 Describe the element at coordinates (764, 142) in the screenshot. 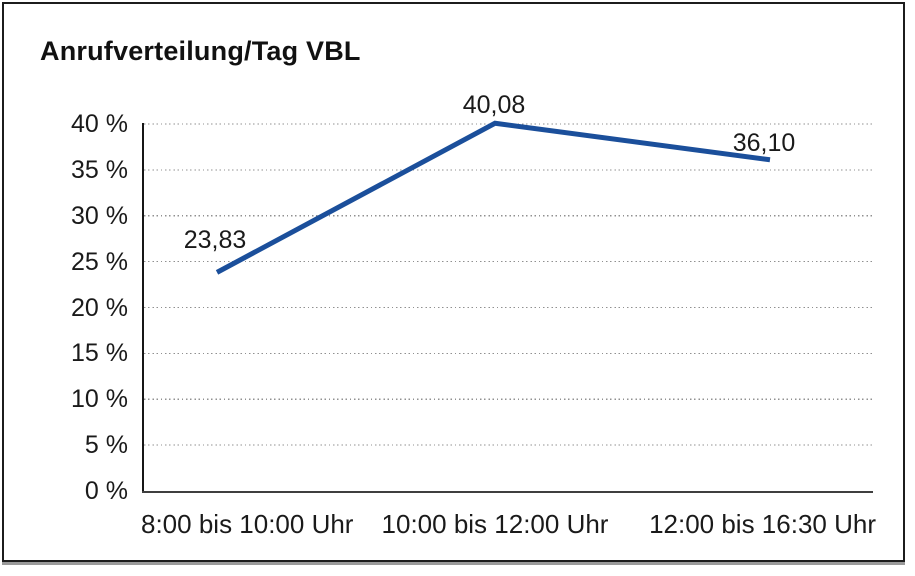

I see `data-point-label: 36,10` at that location.